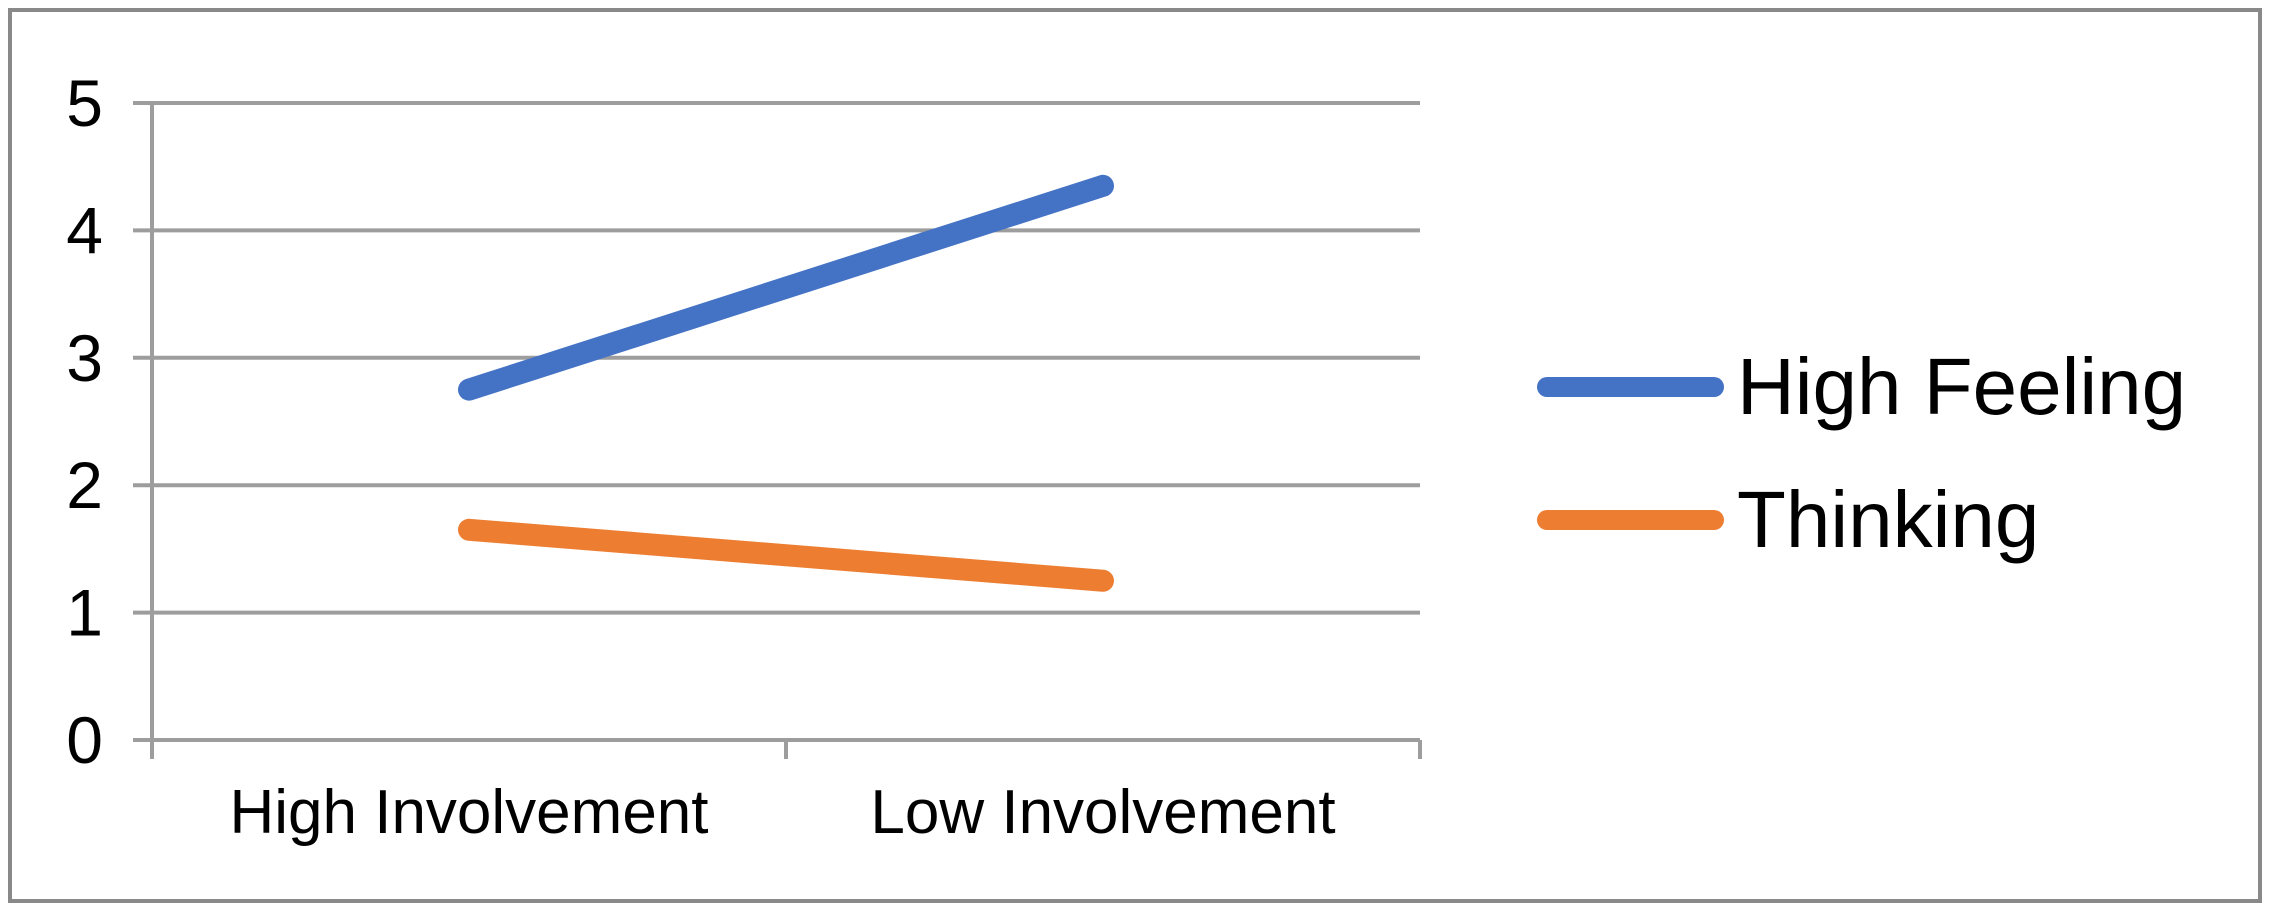 The width and height of the screenshot is (2270, 913). Describe the element at coordinates (84, 740) in the screenshot. I see `y-axis-tick-label: 0` at that location.